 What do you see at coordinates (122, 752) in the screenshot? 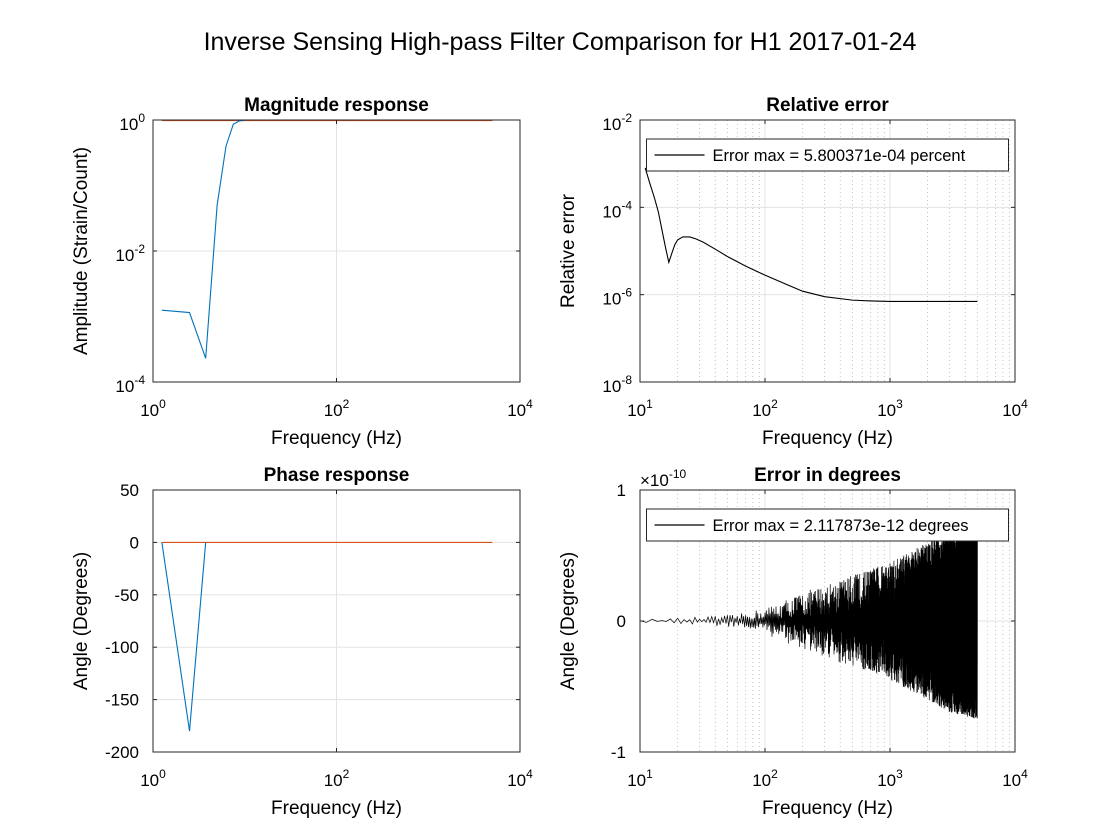
I see `y-tick-label: -200` at bounding box center [122, 752].